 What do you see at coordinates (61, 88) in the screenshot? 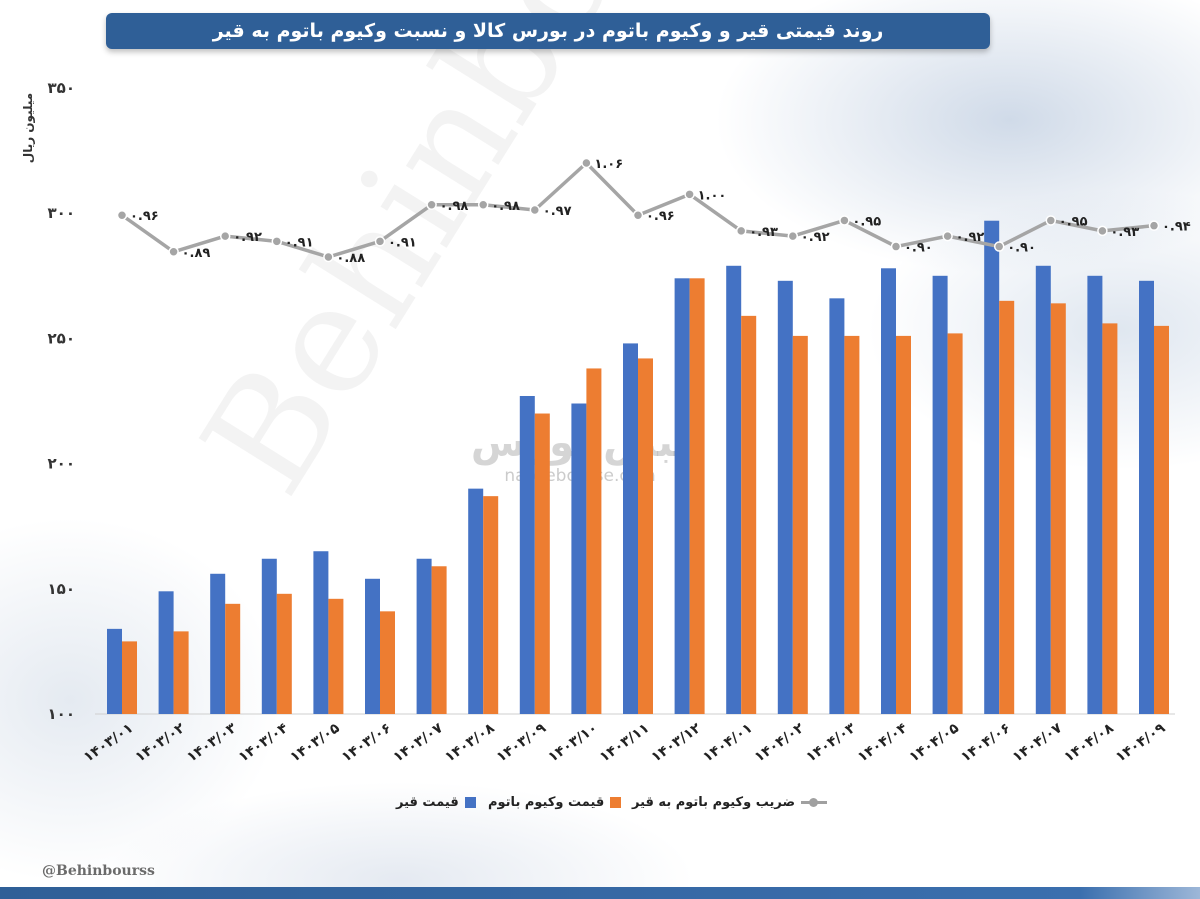
I see `y-tick-label: ۳۵۰` at bounding box center [61, 88].